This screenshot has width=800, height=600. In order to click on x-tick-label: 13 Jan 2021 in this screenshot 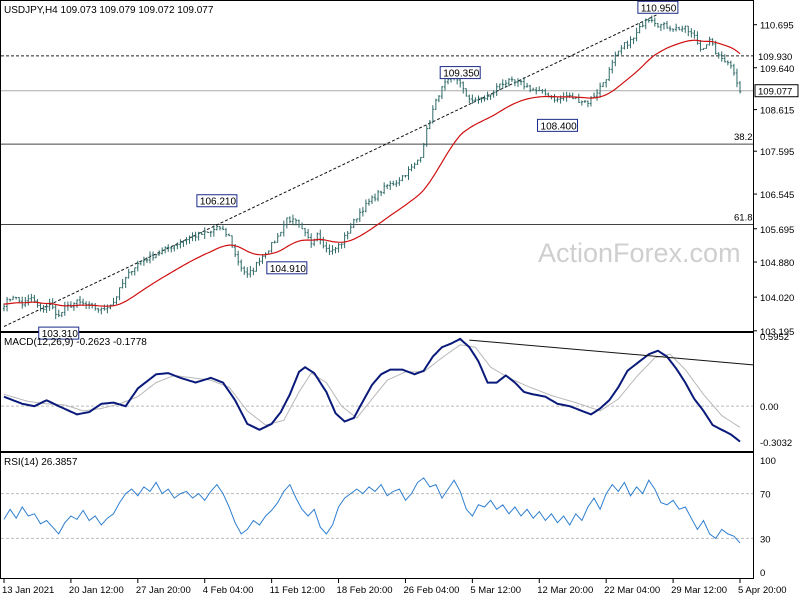, I will do `click(28, 590)`.